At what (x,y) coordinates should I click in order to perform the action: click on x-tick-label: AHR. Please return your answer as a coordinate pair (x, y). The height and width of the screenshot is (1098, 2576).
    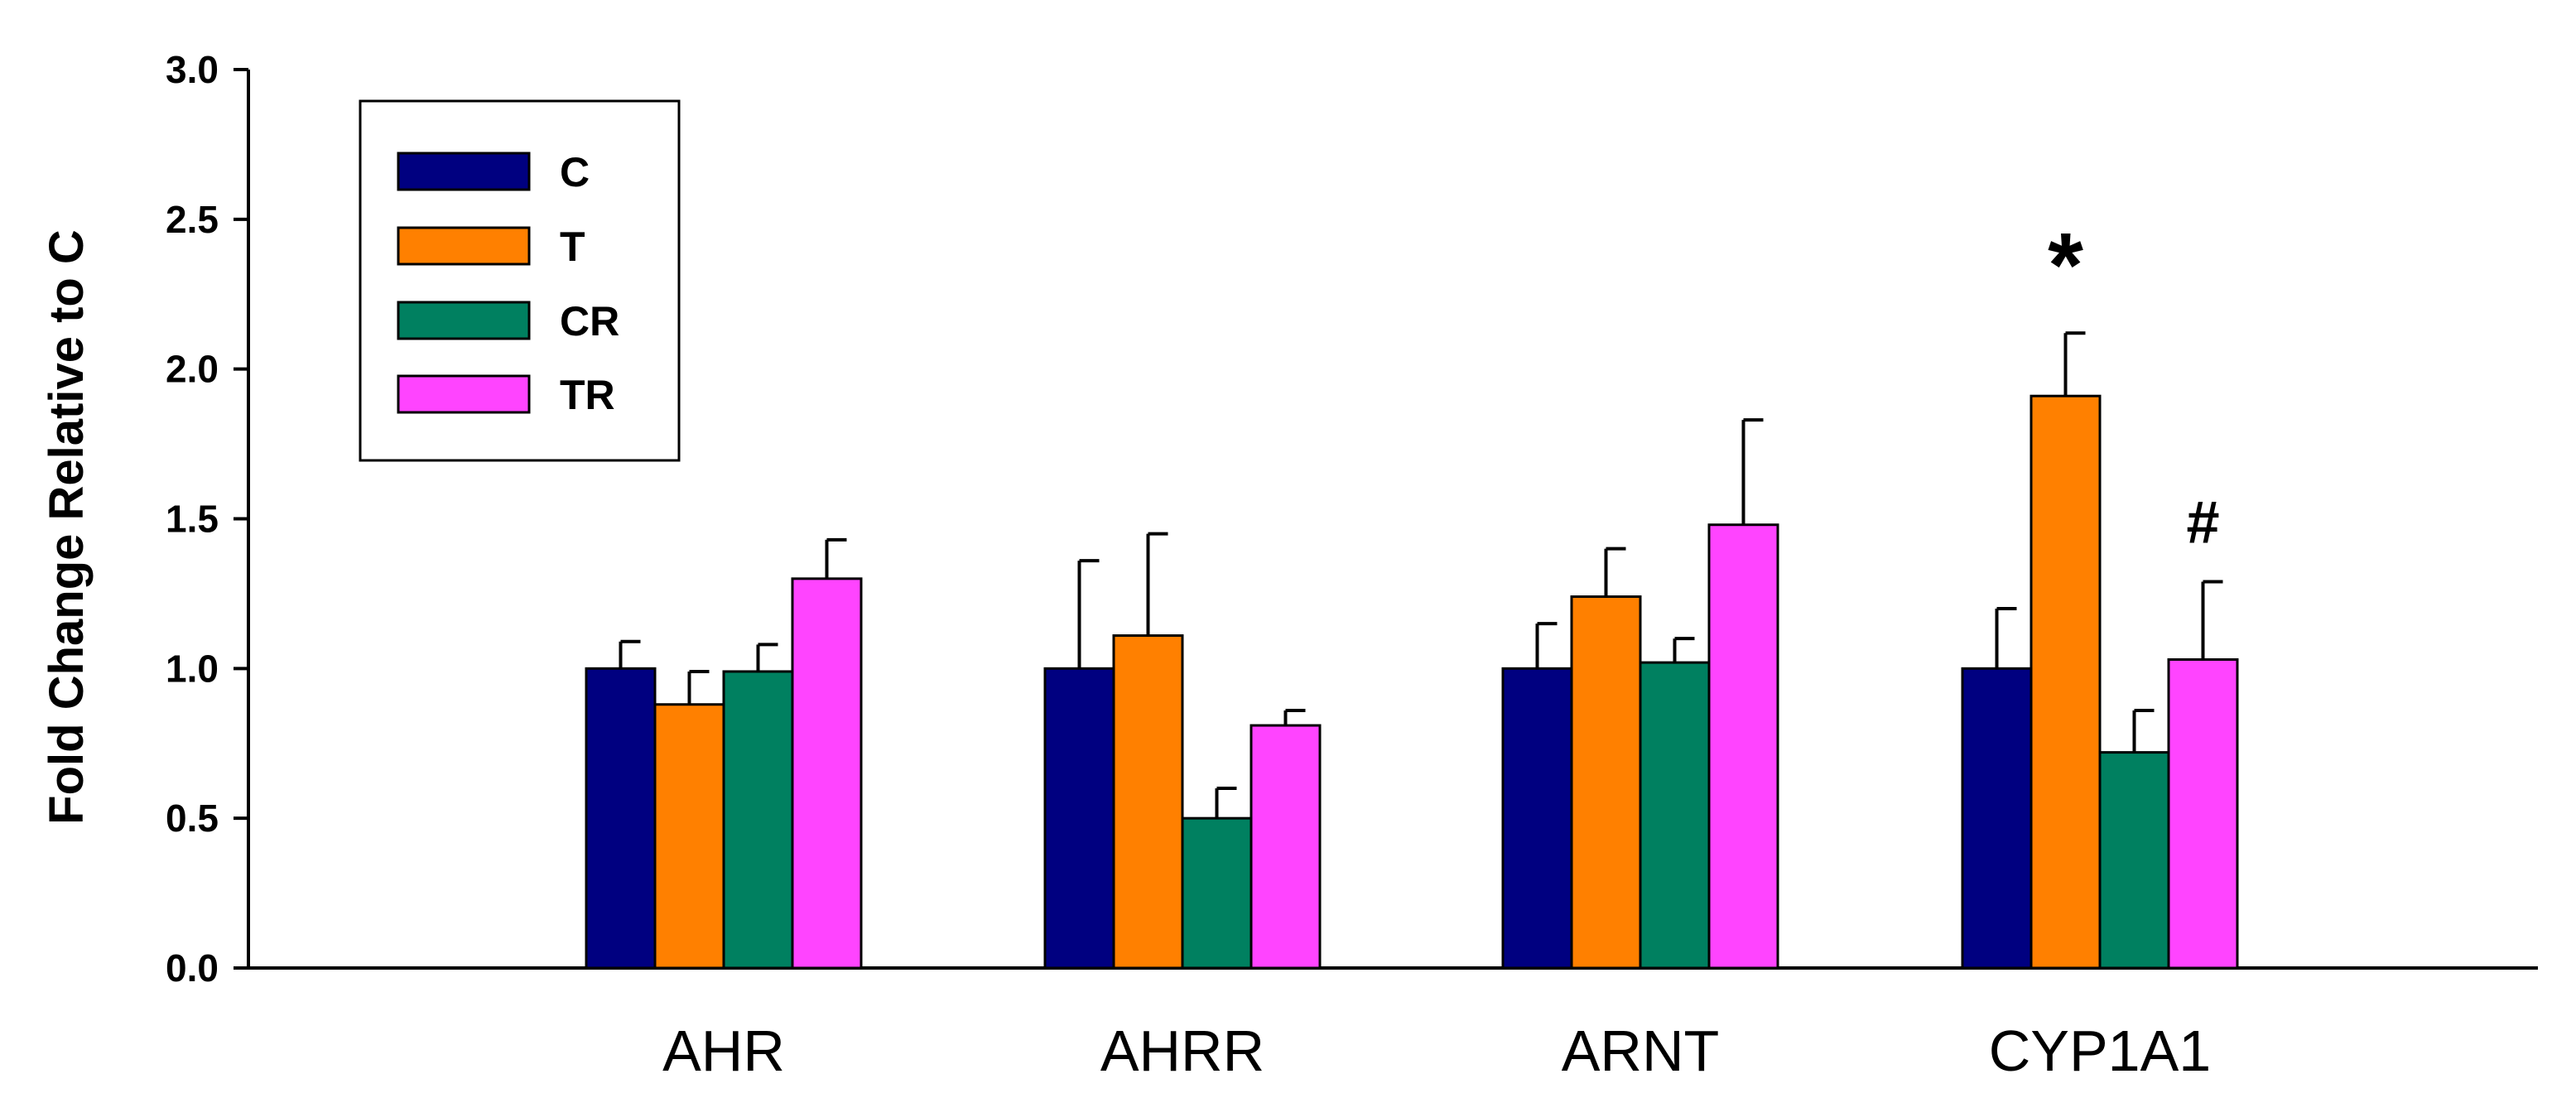
    Looking at the image, I should click on (723, 1051).